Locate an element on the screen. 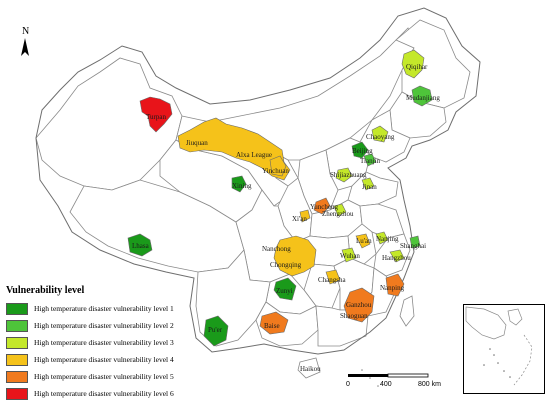  region-jinan is located at coordinates (368, 184).